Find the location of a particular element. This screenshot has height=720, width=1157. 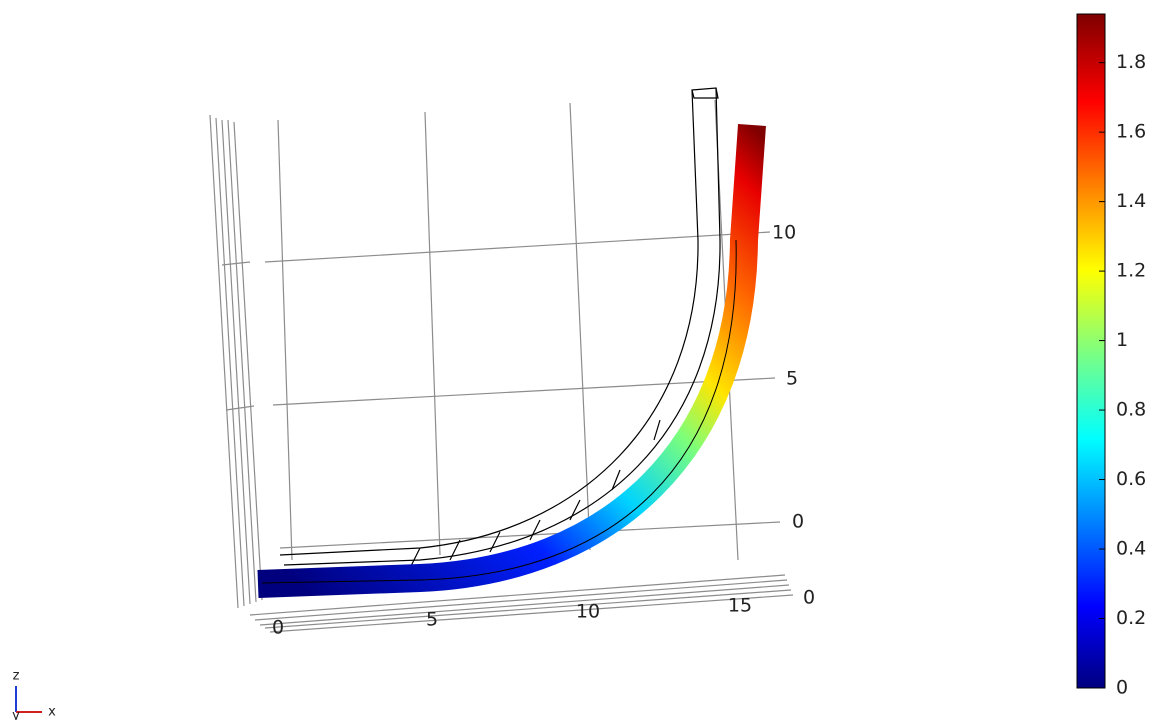

triad-y: y is located at coordinates (16, 714).